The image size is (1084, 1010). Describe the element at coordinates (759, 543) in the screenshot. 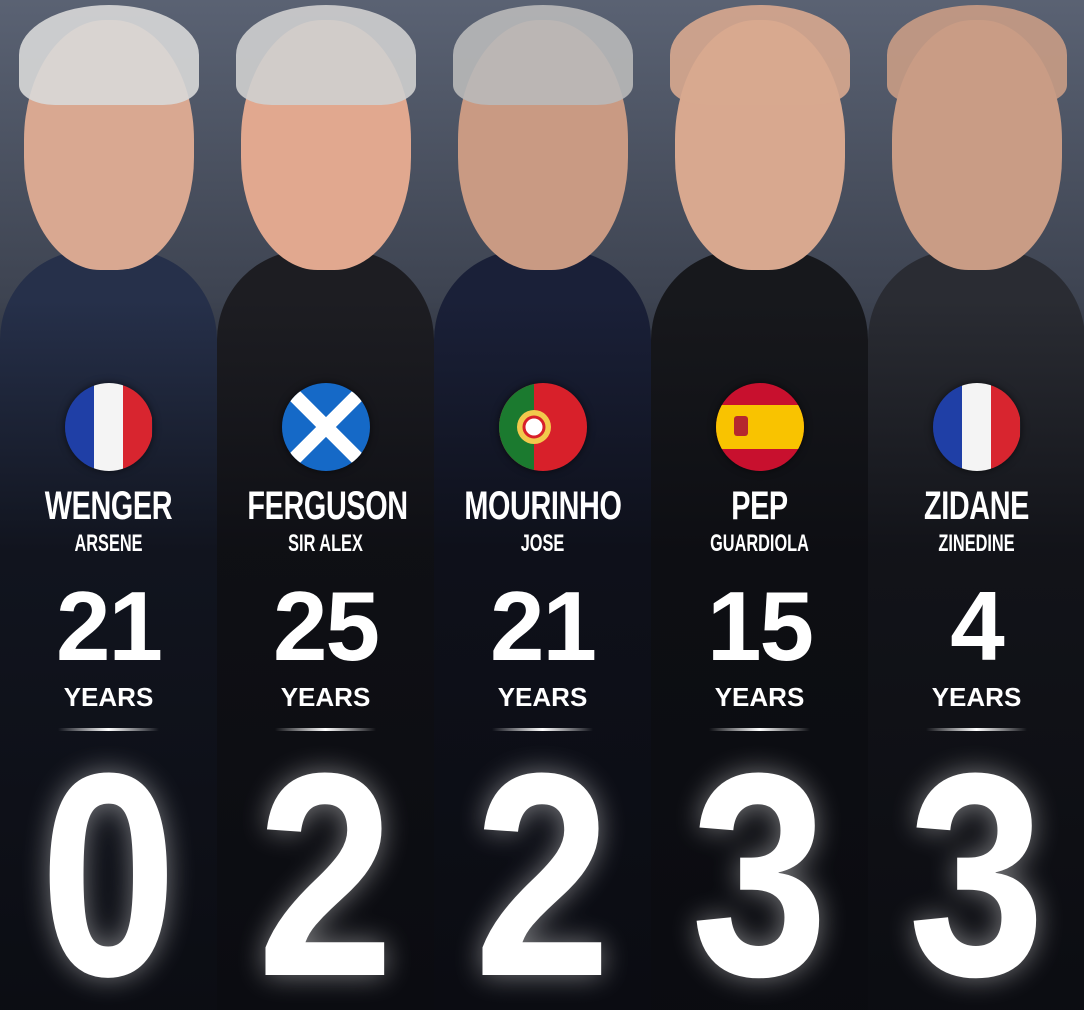

I see `first-name: GUARDIOLA` at that location.